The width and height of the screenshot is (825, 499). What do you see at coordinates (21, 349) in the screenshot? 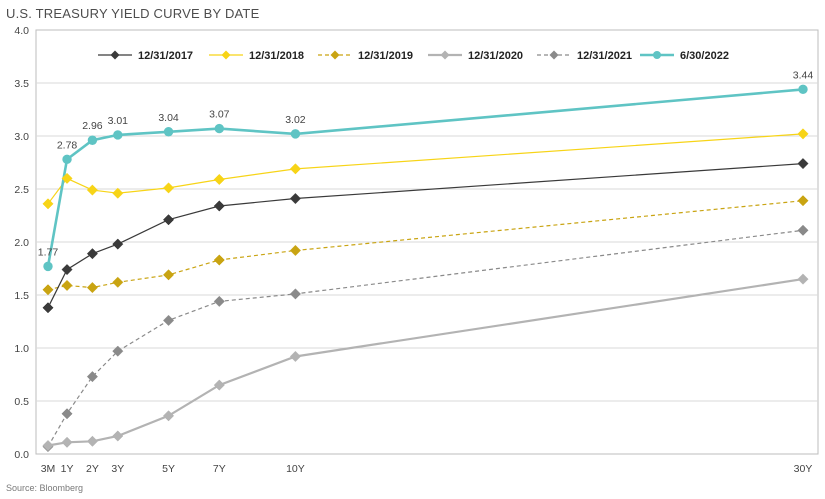
I see `y-tick-label: 1.0` at bounding box center [21, 349].